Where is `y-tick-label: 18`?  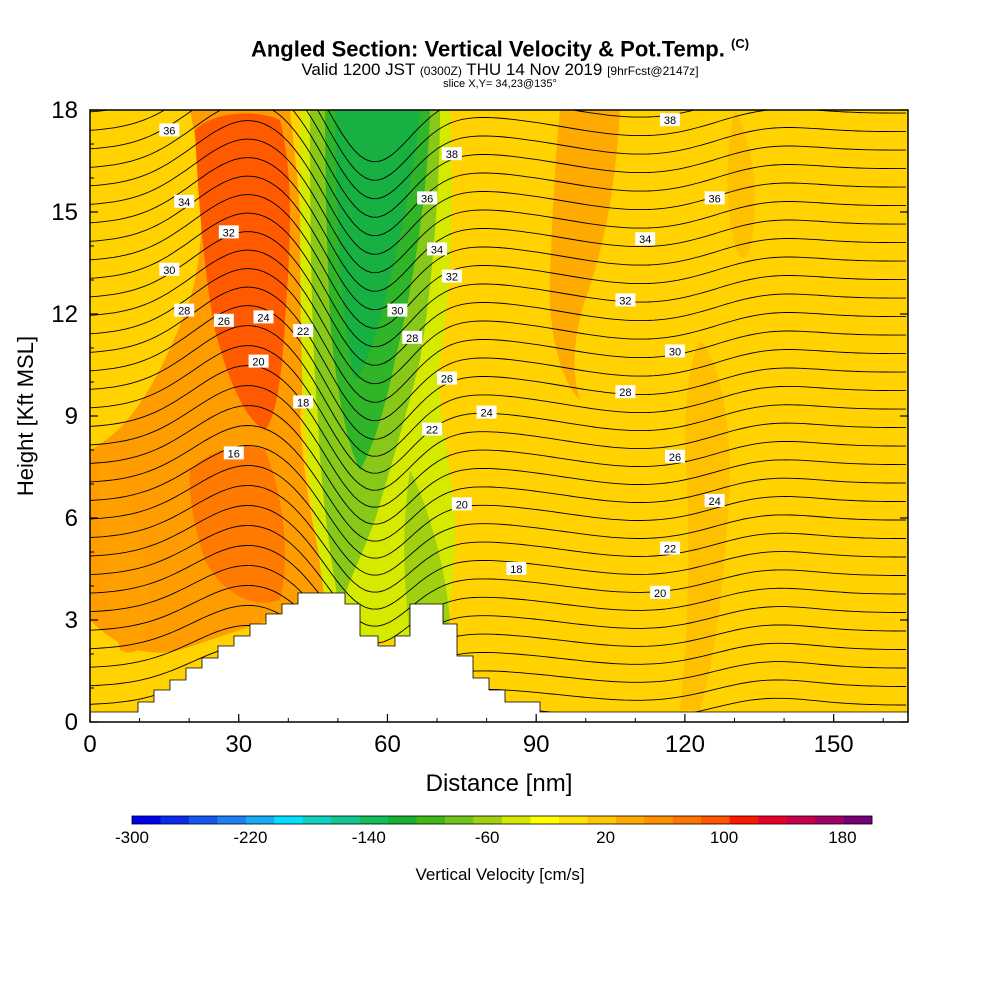
y-tick-label: 18 is located at coordinates (64, 110).